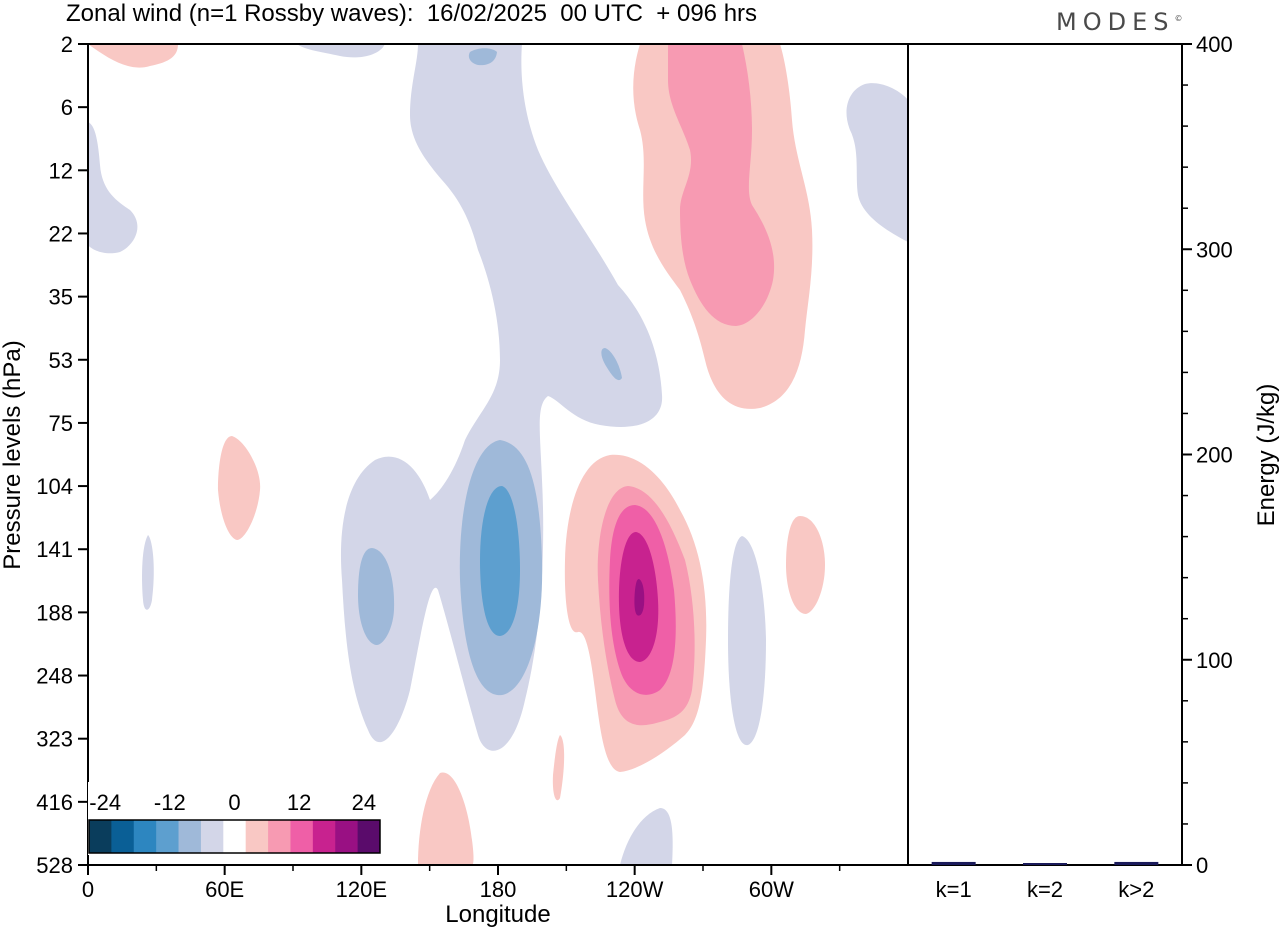  What do you see at coordinates (1178, 18) in the screenshot?
I see `copyright-mark: ©` at bounding box center [1178, 18].